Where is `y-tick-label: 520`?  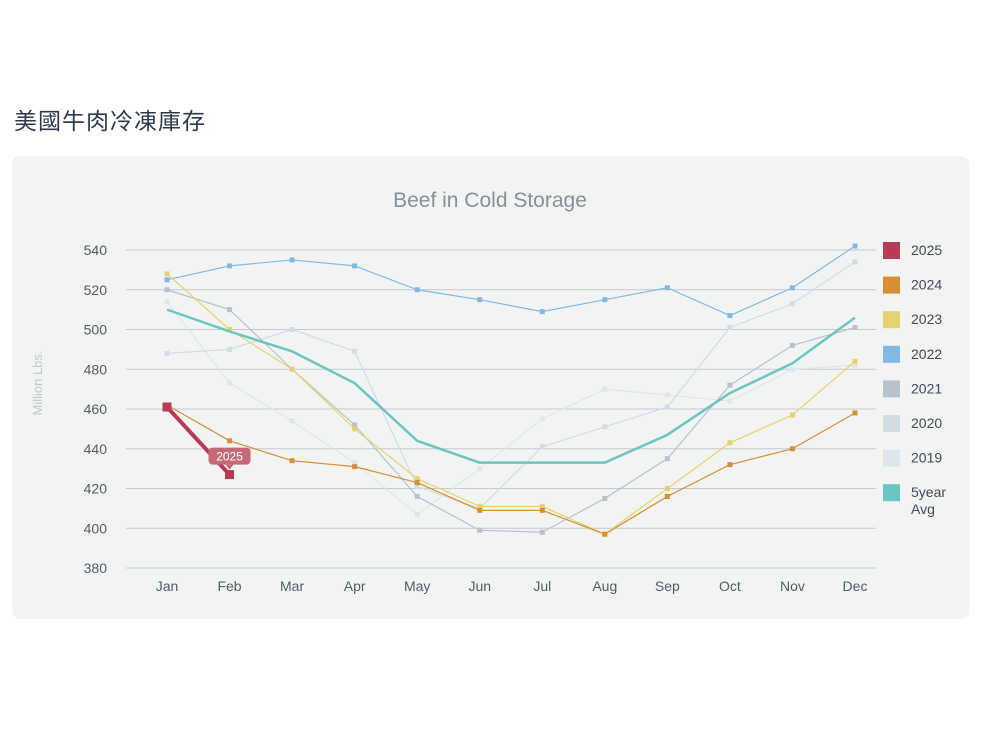 y-tick-label: 520 is located at coordinates (96, 290).